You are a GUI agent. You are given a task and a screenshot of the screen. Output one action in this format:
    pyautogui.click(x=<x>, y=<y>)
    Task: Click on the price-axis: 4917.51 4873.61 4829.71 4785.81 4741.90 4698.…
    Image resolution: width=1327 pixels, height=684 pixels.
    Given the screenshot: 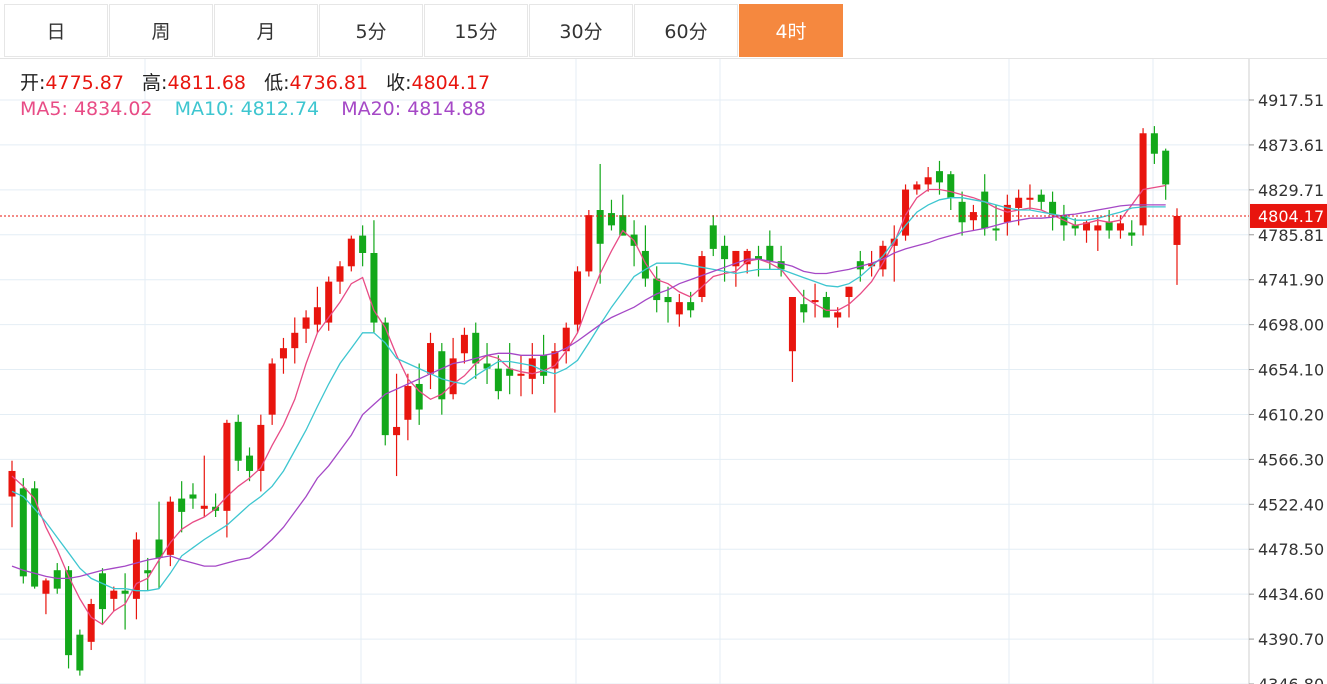 What is the action you would take?
    pyautogui.click(x=1286, y=371)
    